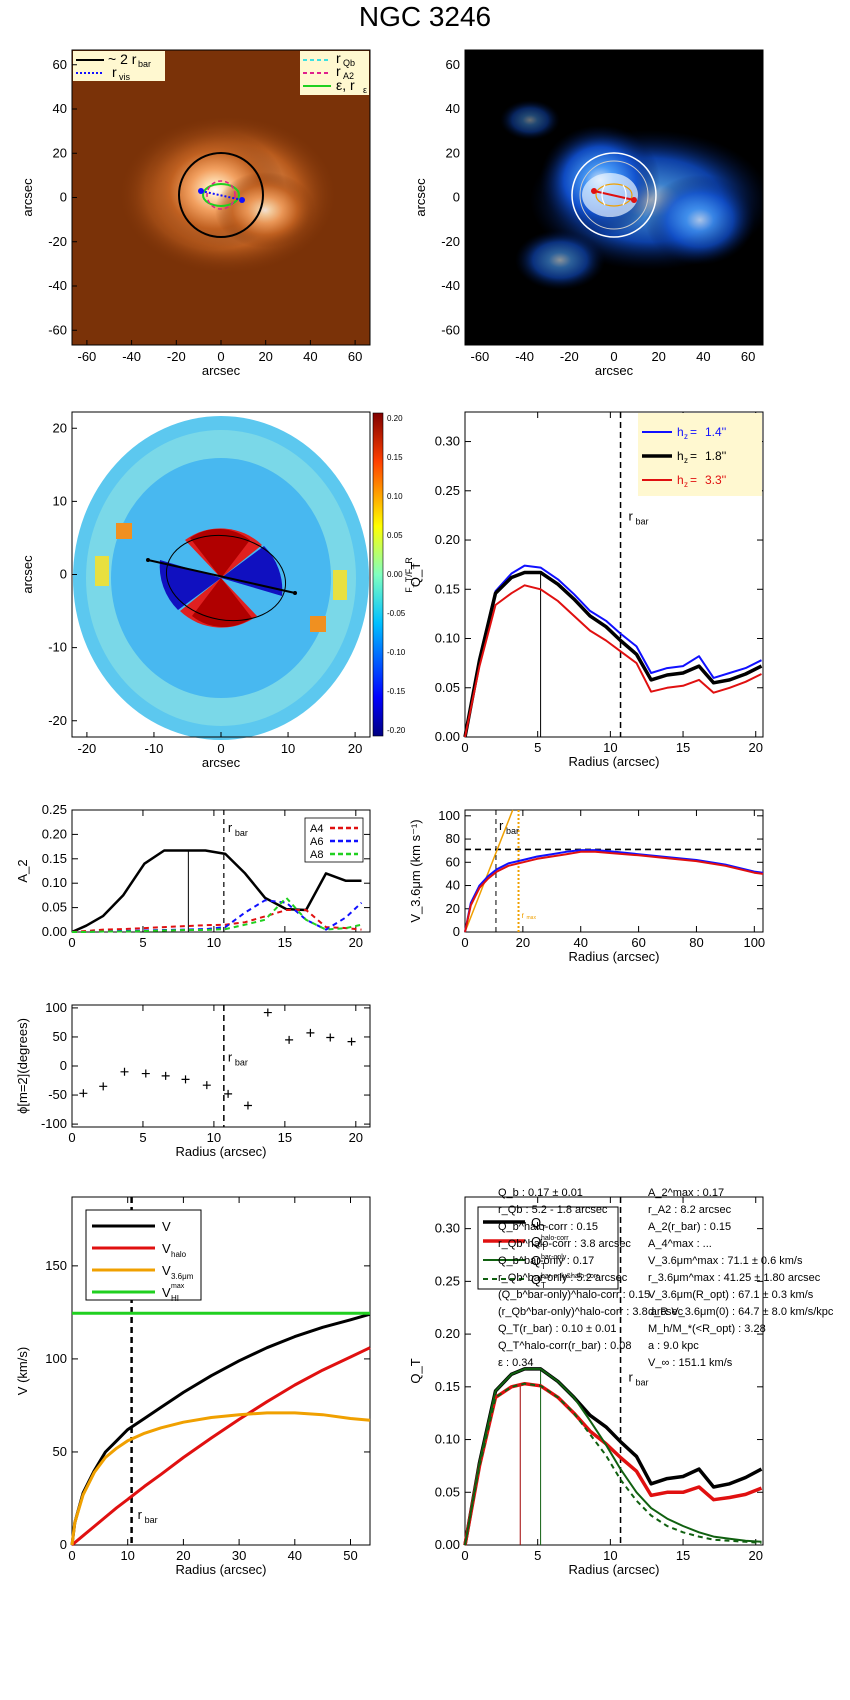 This screenshot has height=1700, width=850. Describe the element at coordinates (447, 588) in the screenshot. I see `qt_hz-ytick-label: 0.15` at that location.